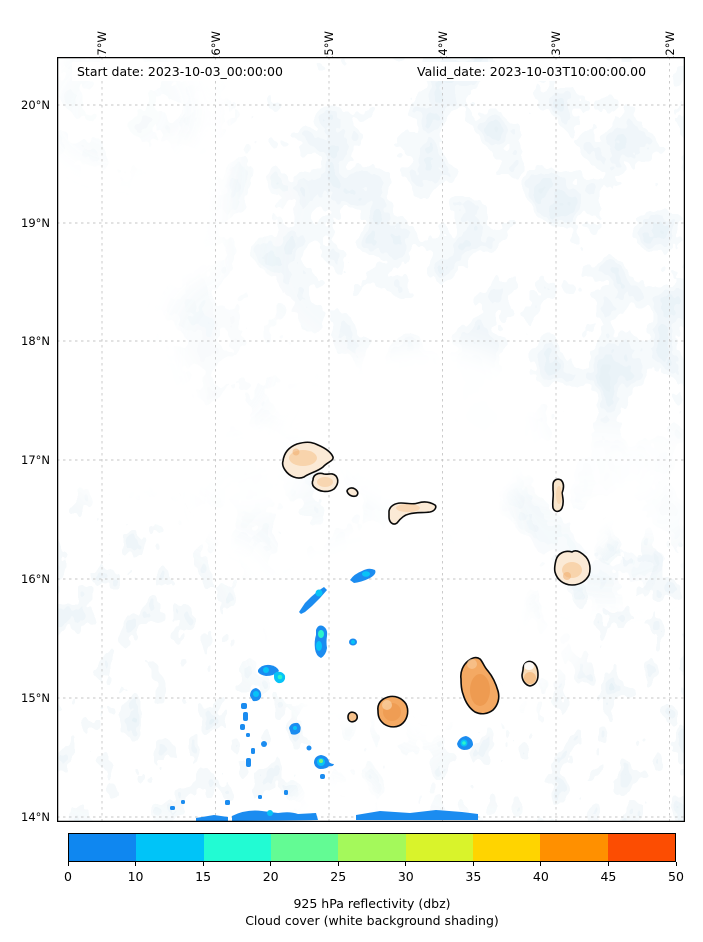 The width and height of the screenshot is (703, 942). I want to click on colorbar-caption-line1: 925 hPa reflectivity (dbz), so click(372, 903).